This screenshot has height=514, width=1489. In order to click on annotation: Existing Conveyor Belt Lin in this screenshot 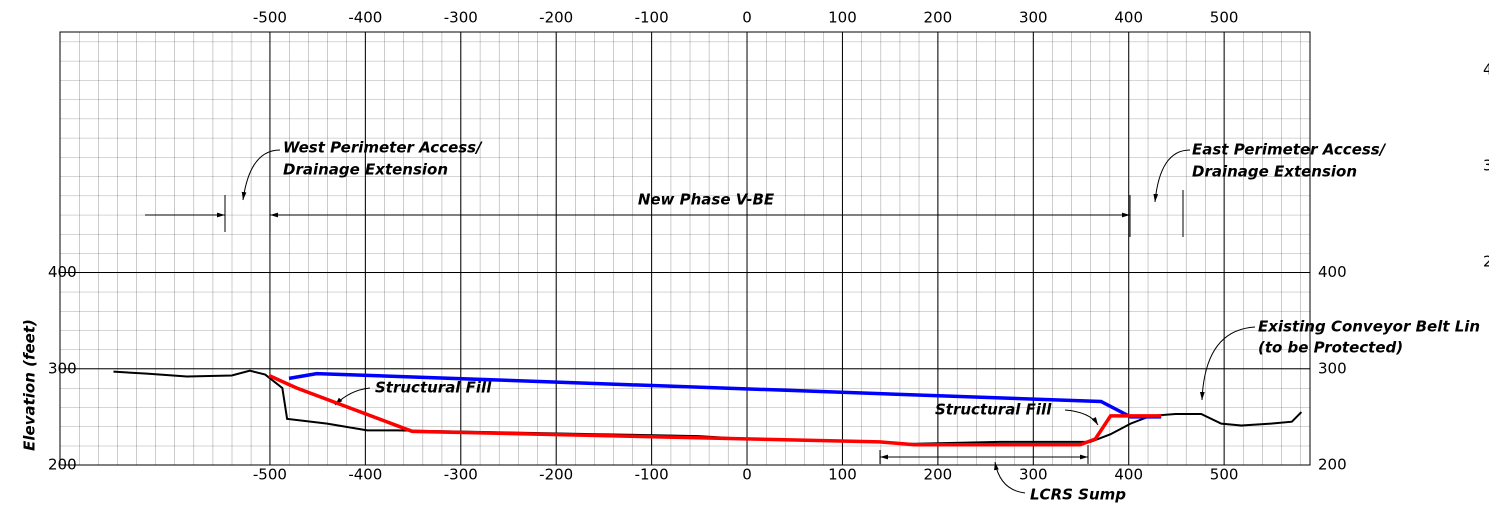, I will do `click(1369, 327)`.